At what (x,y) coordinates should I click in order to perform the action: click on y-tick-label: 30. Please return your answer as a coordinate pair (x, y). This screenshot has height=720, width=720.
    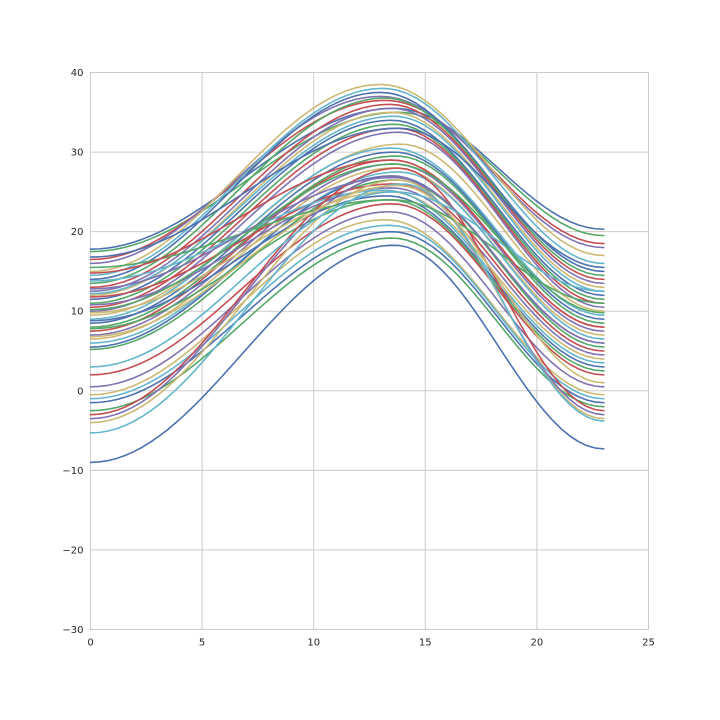
    Looking at the image, I should click on (77, 153).